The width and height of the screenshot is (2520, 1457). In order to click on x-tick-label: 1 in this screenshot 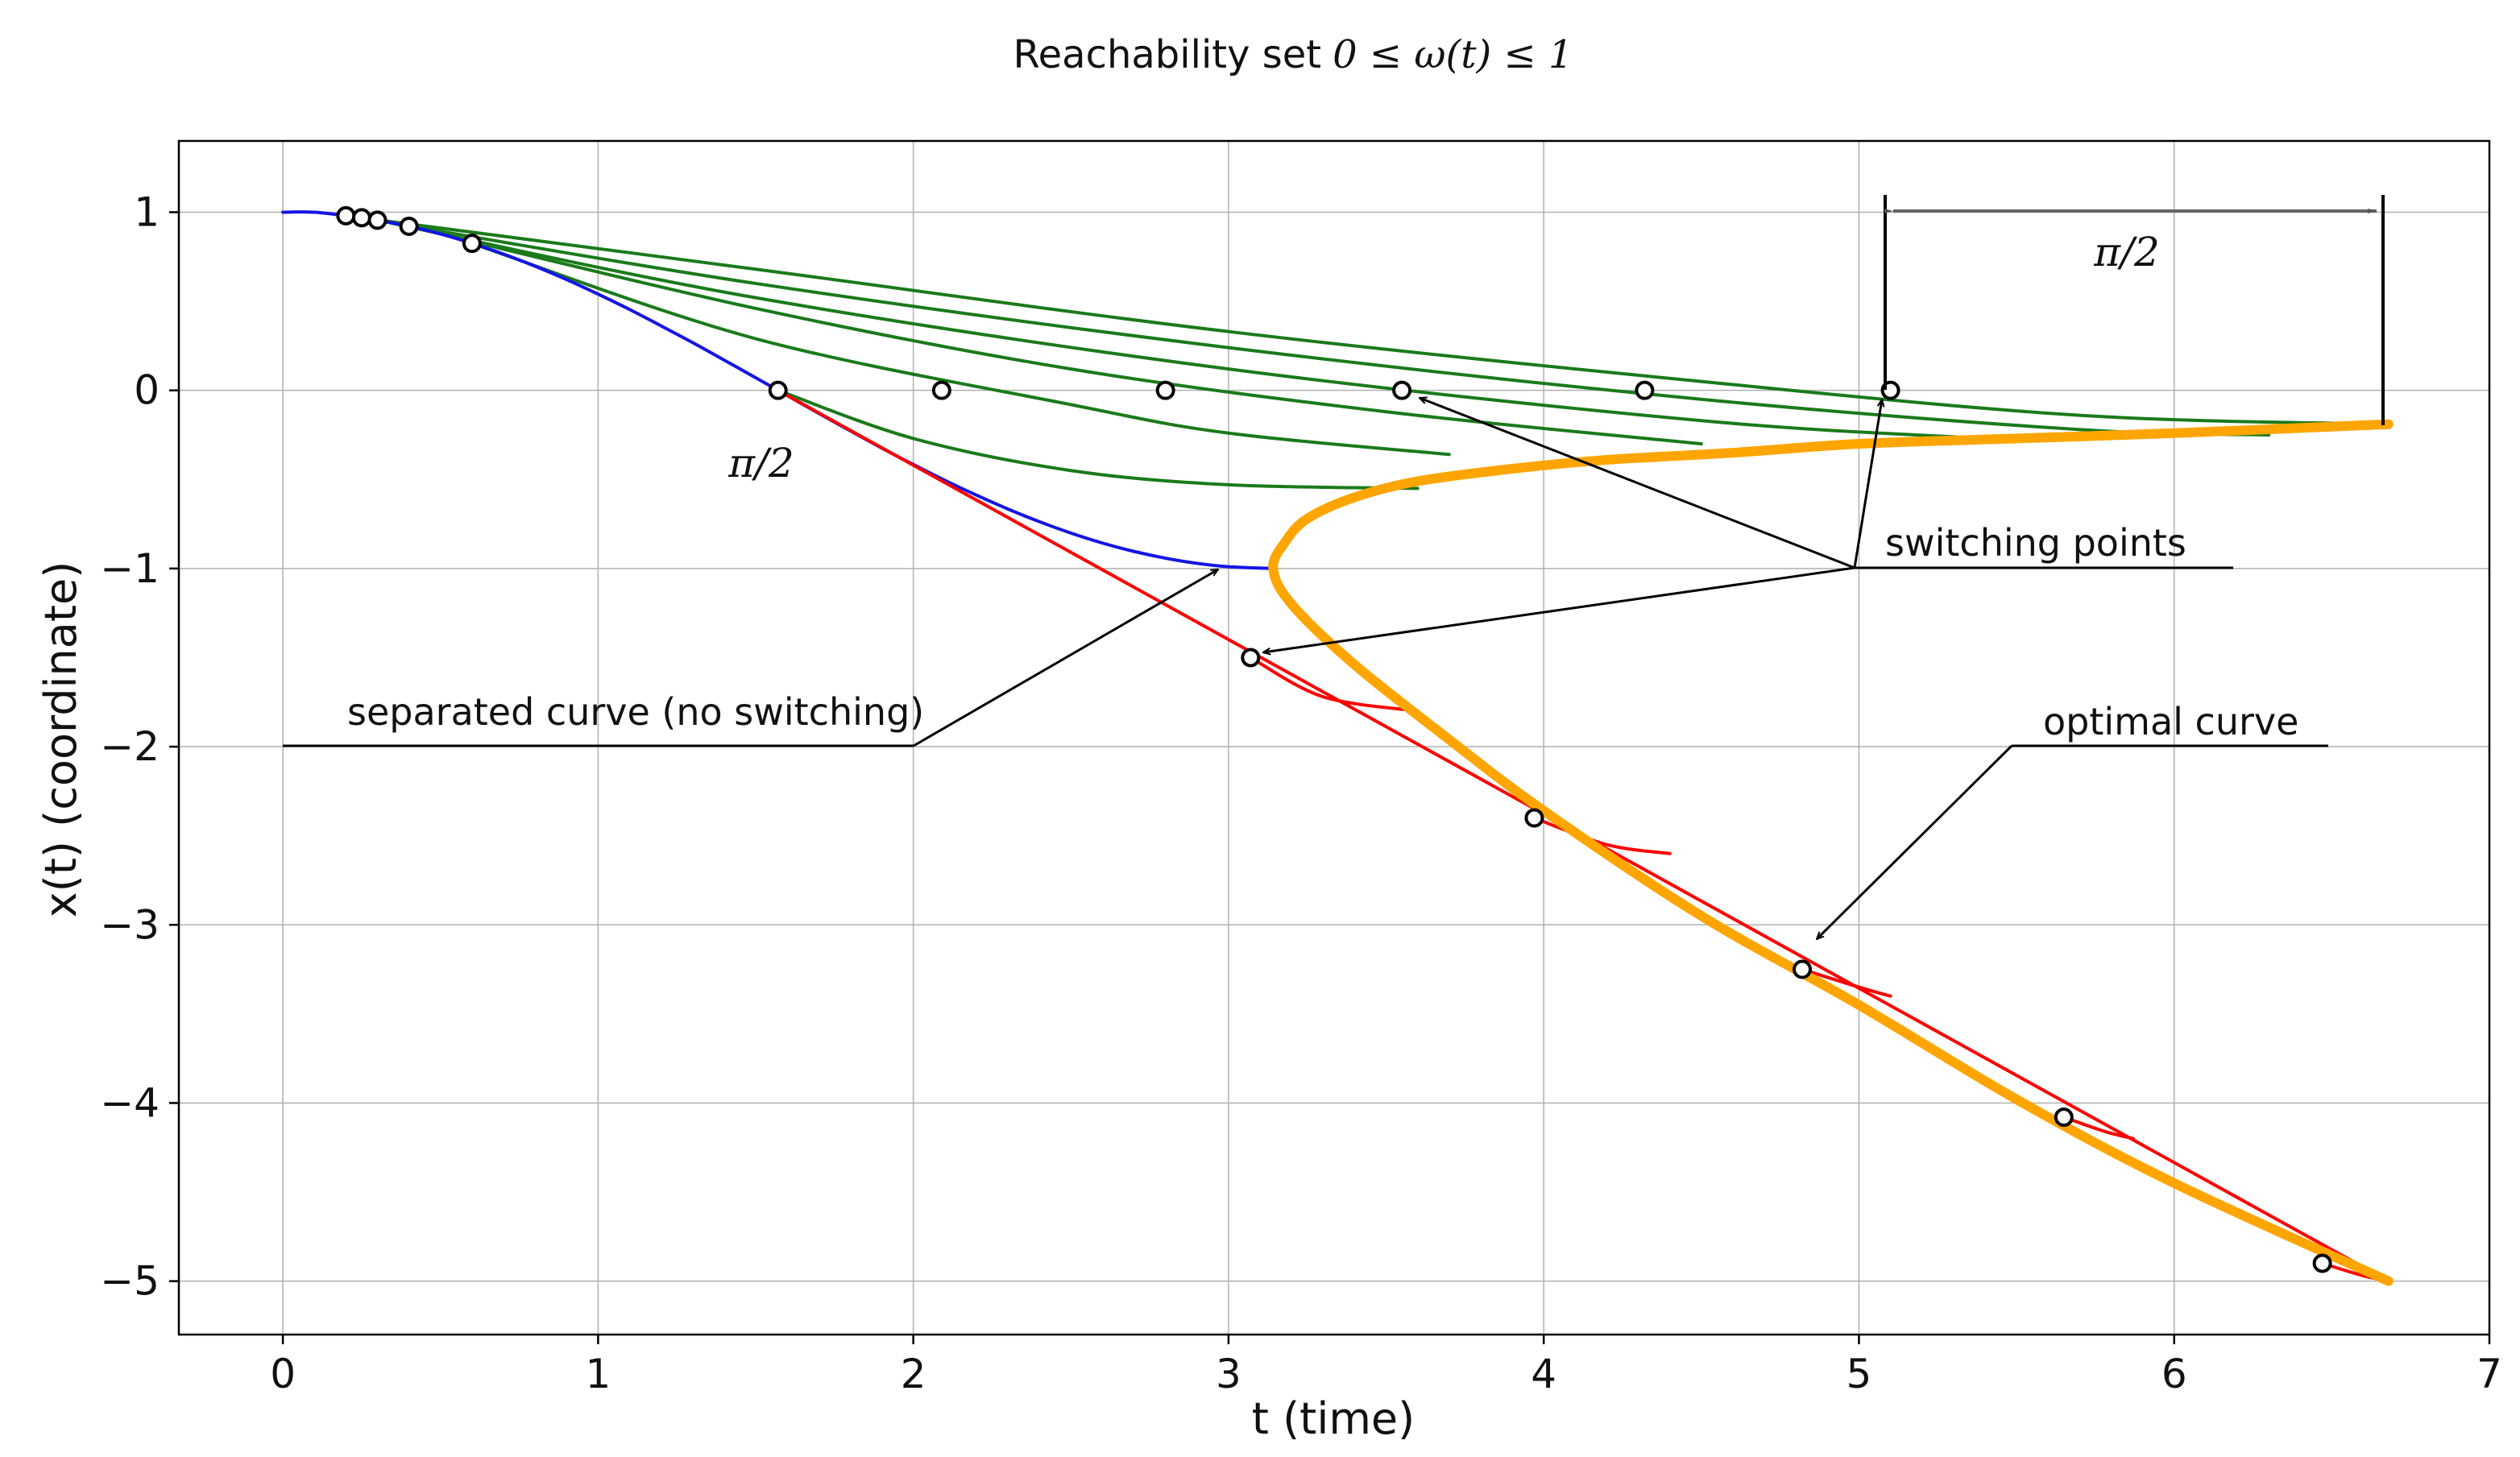, I will do `click(598, 1374)`.